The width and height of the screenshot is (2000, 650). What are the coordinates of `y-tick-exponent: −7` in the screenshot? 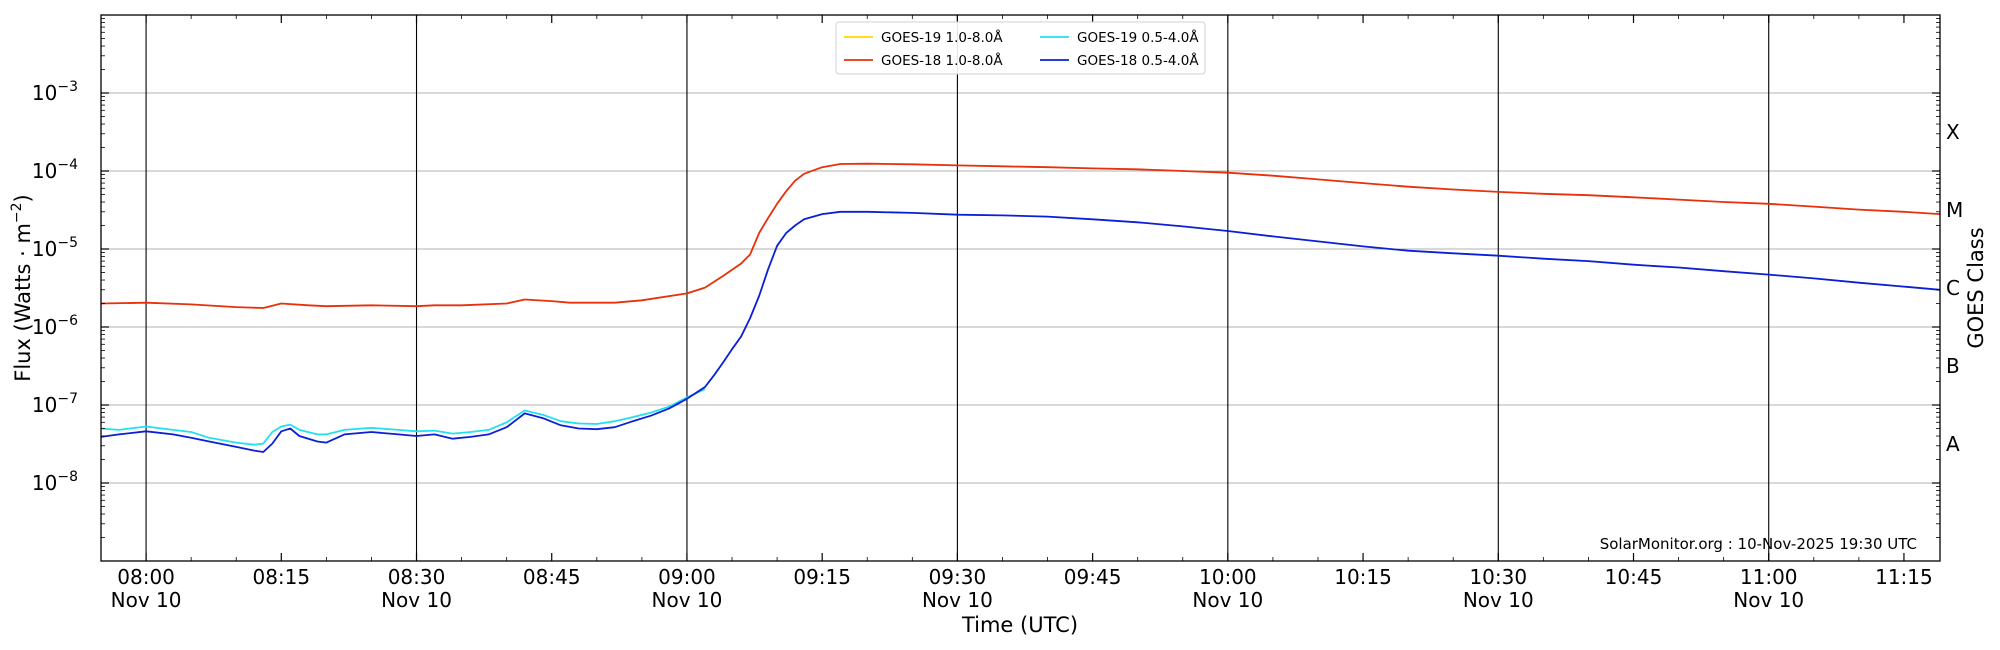 It's located at (67, 399).